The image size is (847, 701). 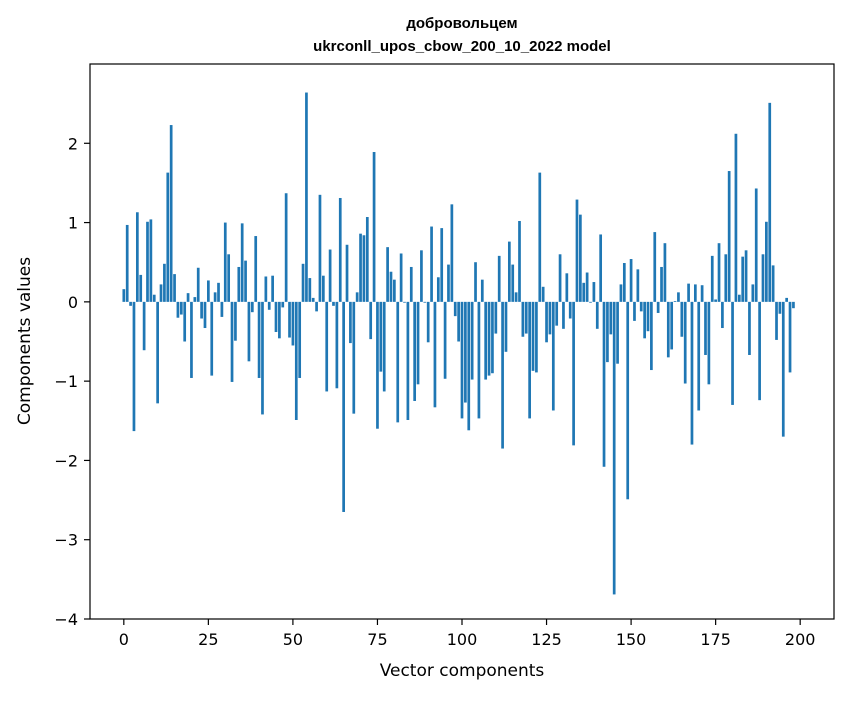 What do you see at coordinates (66, 460) in the screenshot?
I see `y-tick-label: −2` at bounding box center [66, 460].